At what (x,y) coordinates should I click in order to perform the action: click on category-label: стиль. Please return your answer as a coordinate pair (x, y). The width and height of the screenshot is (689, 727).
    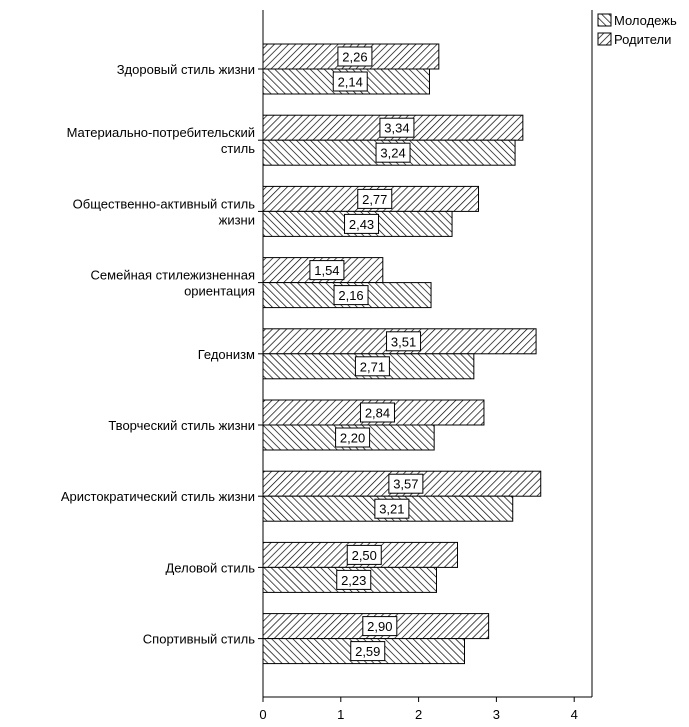
    Looking at the image, I should click on (238, 148).